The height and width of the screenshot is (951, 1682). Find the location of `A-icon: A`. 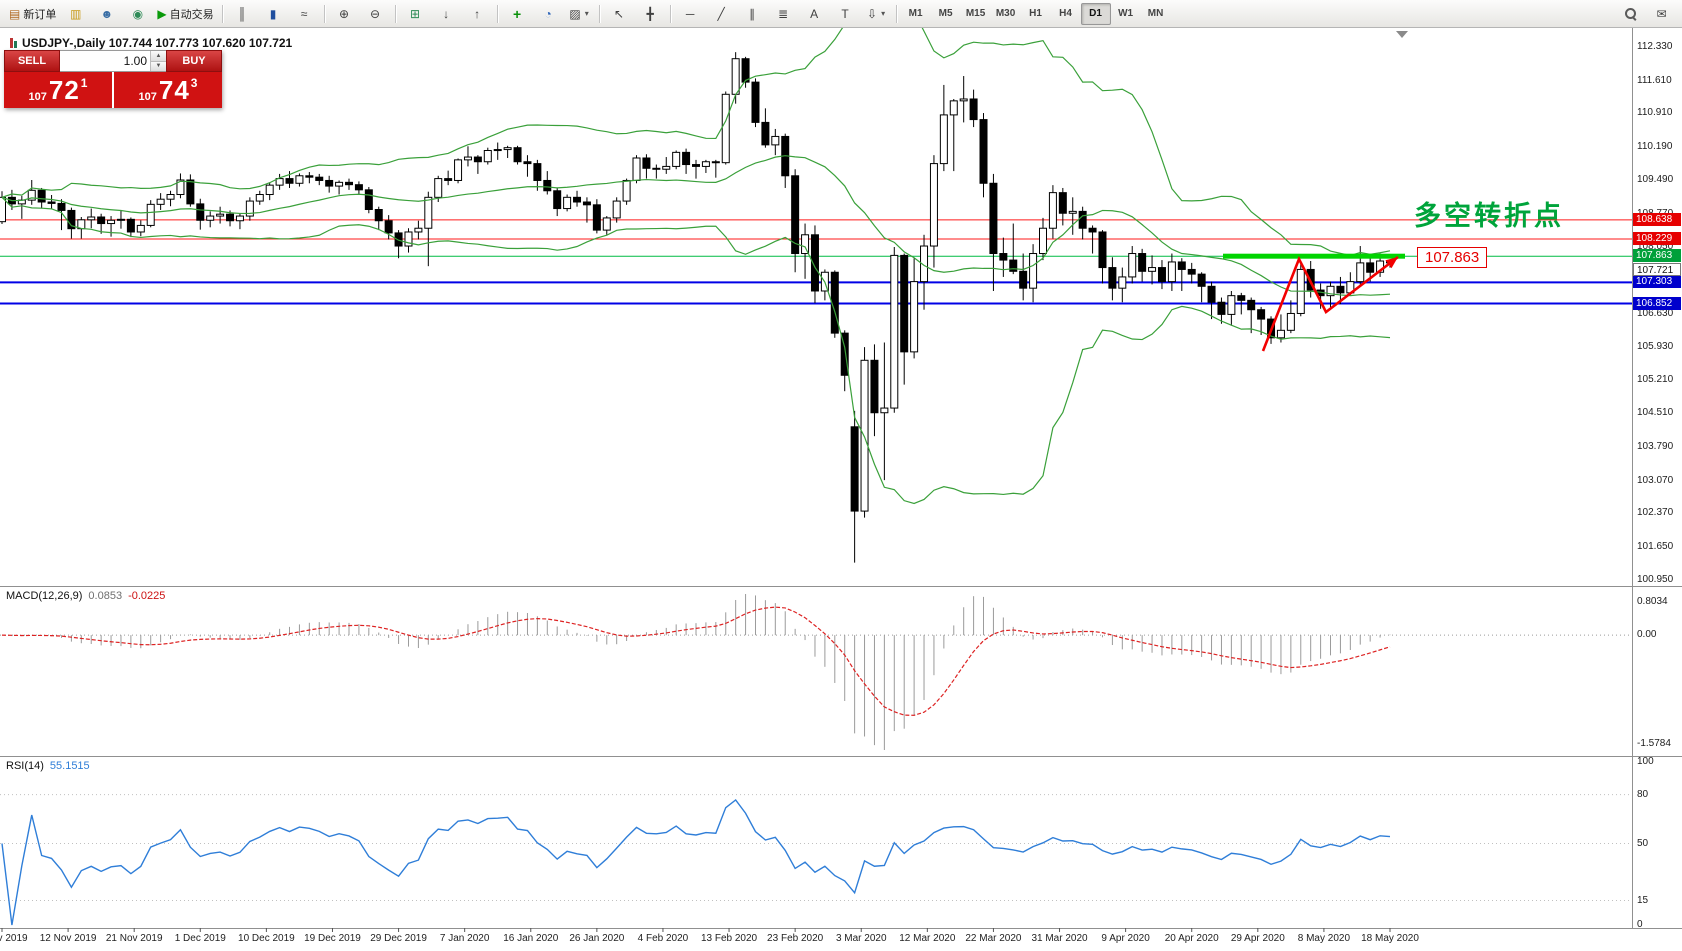

A-icon: A is located at coordinates (814, 13).